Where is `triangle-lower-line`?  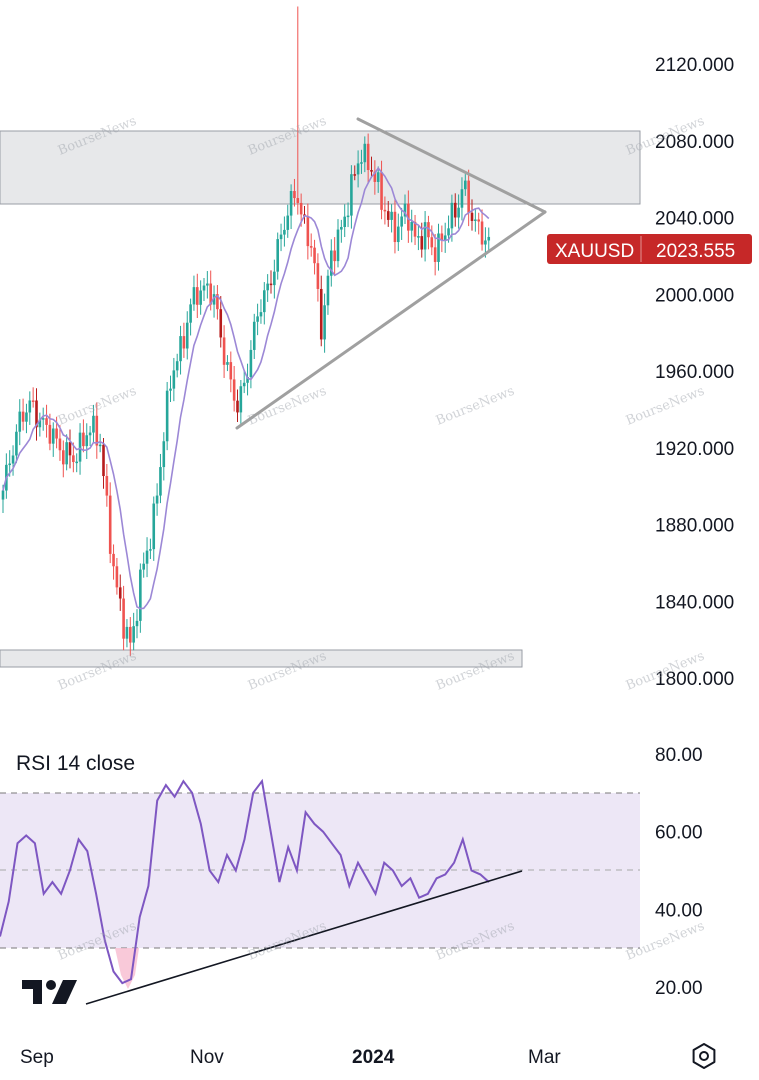
triangle-lower-line is located at coordinates (391, 320).